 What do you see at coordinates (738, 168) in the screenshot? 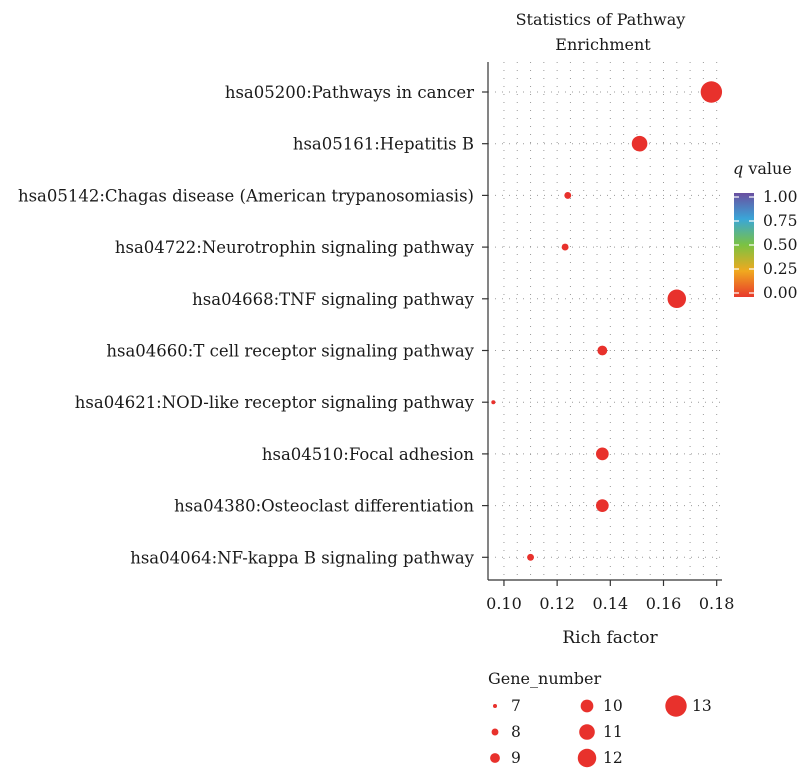
I see `q-value-legend-title-italic: q` at bounding box center [738, 168].